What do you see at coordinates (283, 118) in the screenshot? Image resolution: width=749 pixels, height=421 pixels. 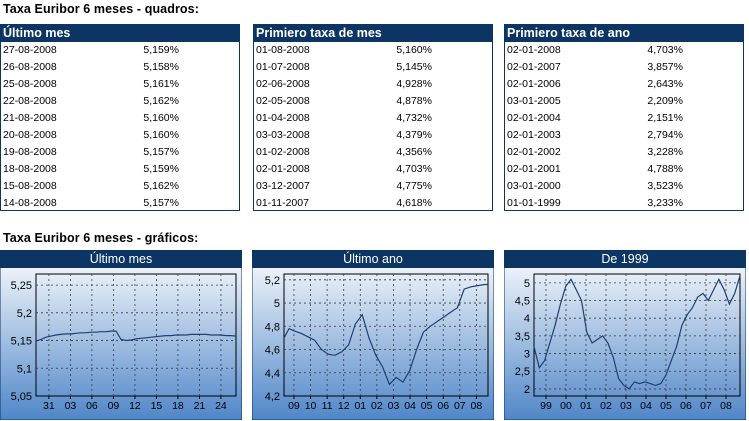 I see `row-date: 01-04-2008` at bounding box center [283, 118].